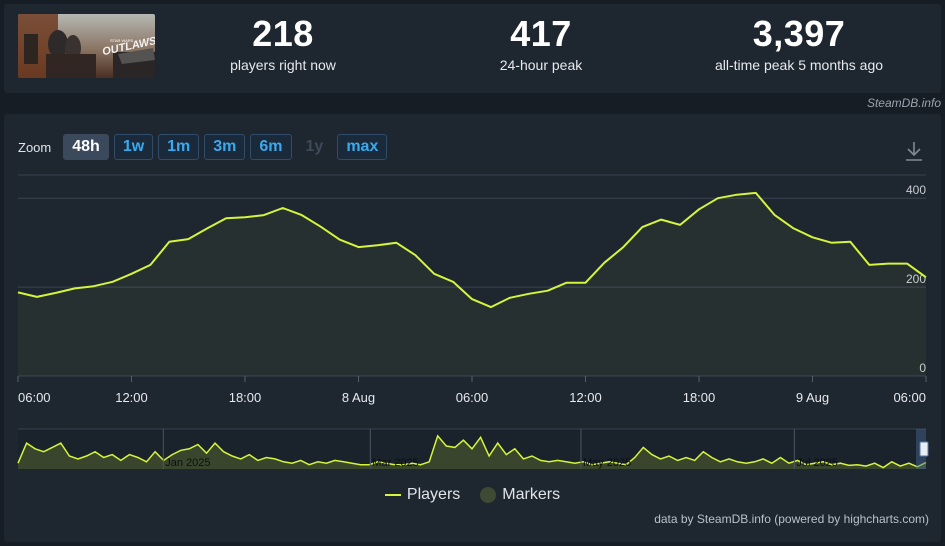 The image size is (945, 546). I want to click on navigator-line, so click(472, 451).